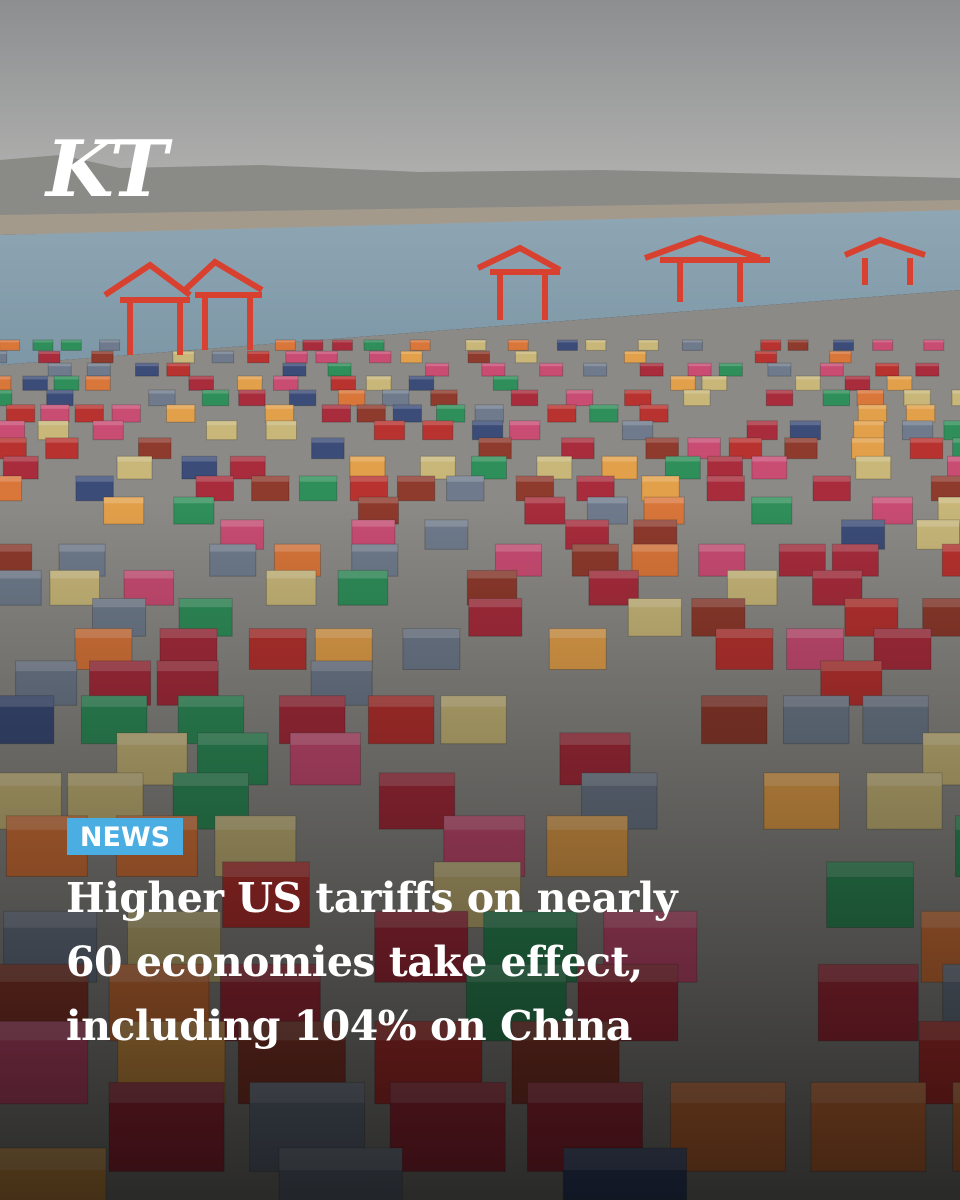  I want to click on headline-line: including 104% on China, so click(349, 1026).